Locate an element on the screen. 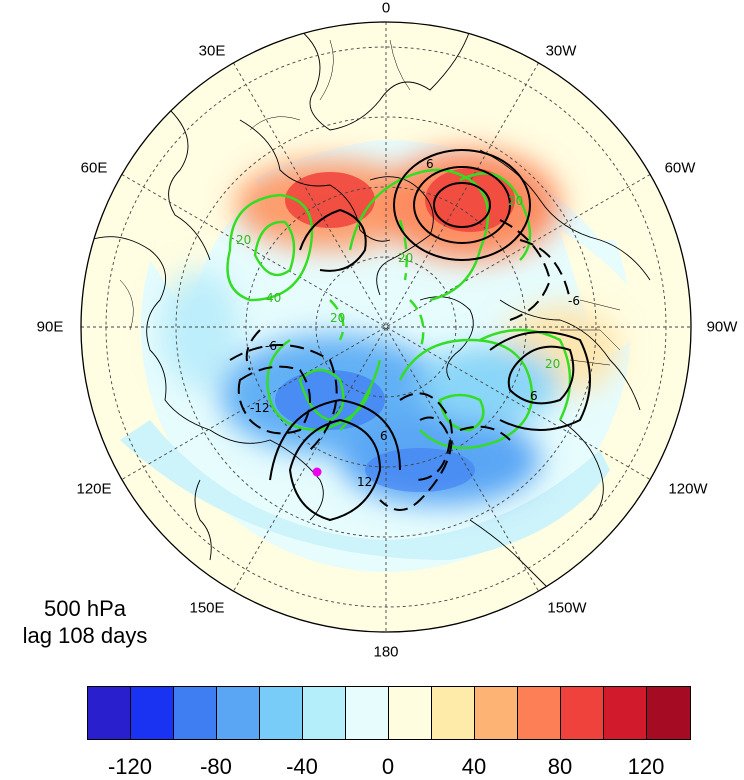 Image resolution: width=744 pixels, height=780 pixels. lon-label-30w: 30W is located at coordinates (561, 51).